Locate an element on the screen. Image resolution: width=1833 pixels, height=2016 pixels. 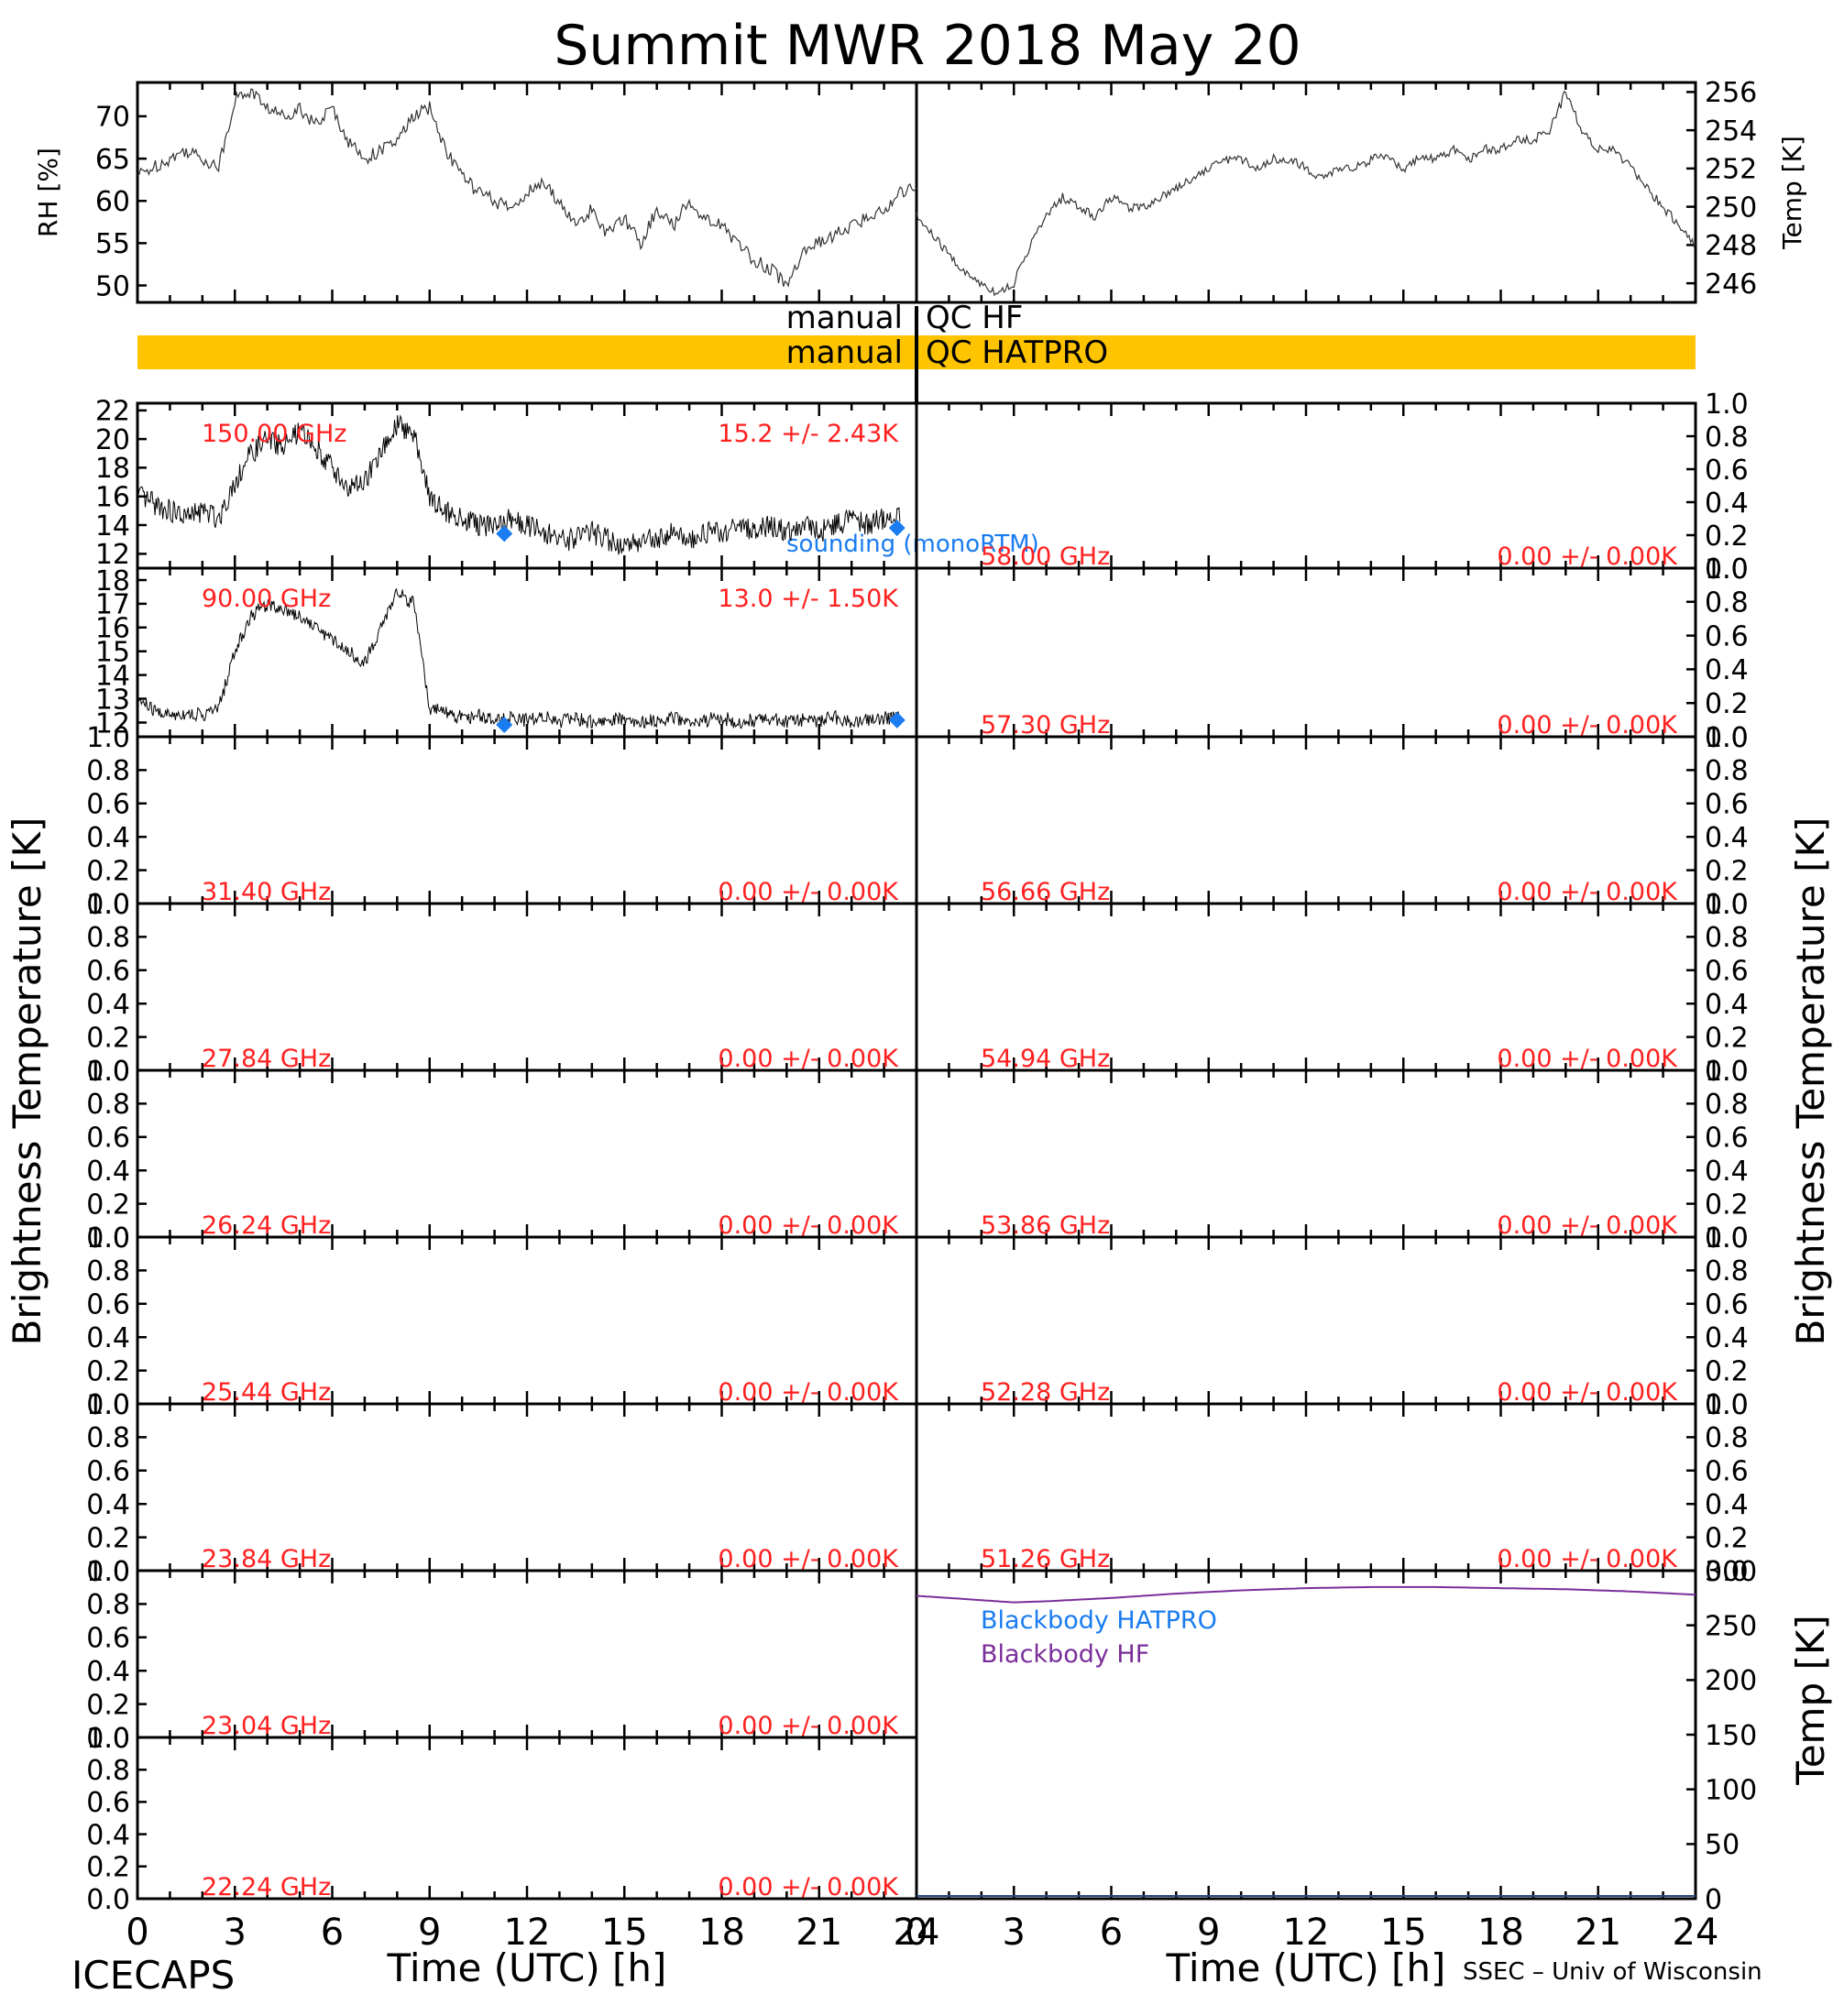
channel-label: 23.04 GHz is located at coordinates (266, 1726).